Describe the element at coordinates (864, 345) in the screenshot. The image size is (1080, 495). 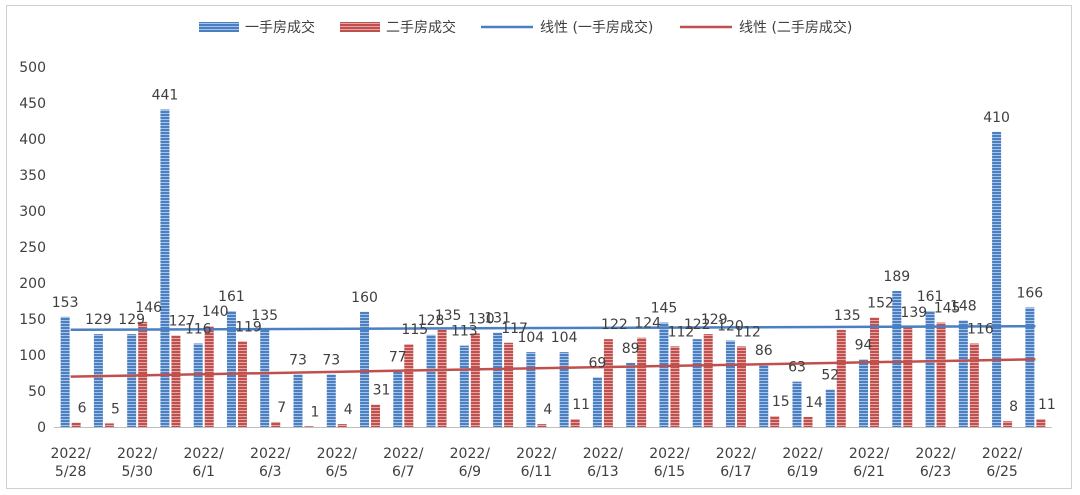
I see `data-label-first-hand: 94` at that location.